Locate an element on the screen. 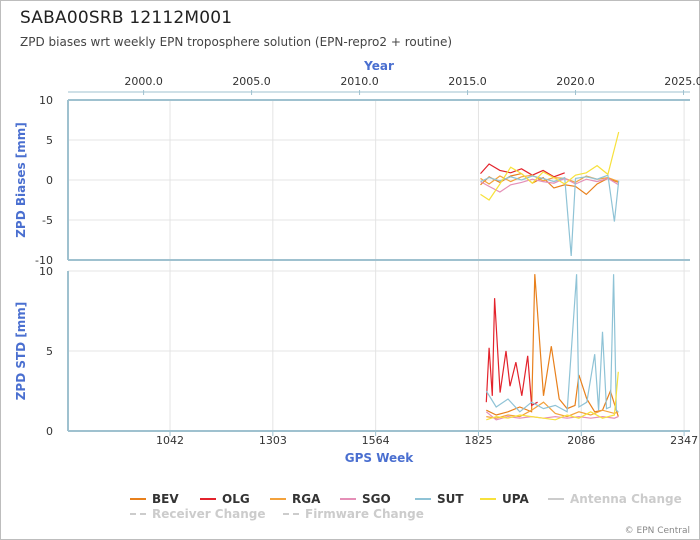  legend-label: SUT is located at coordinates (450, 499).